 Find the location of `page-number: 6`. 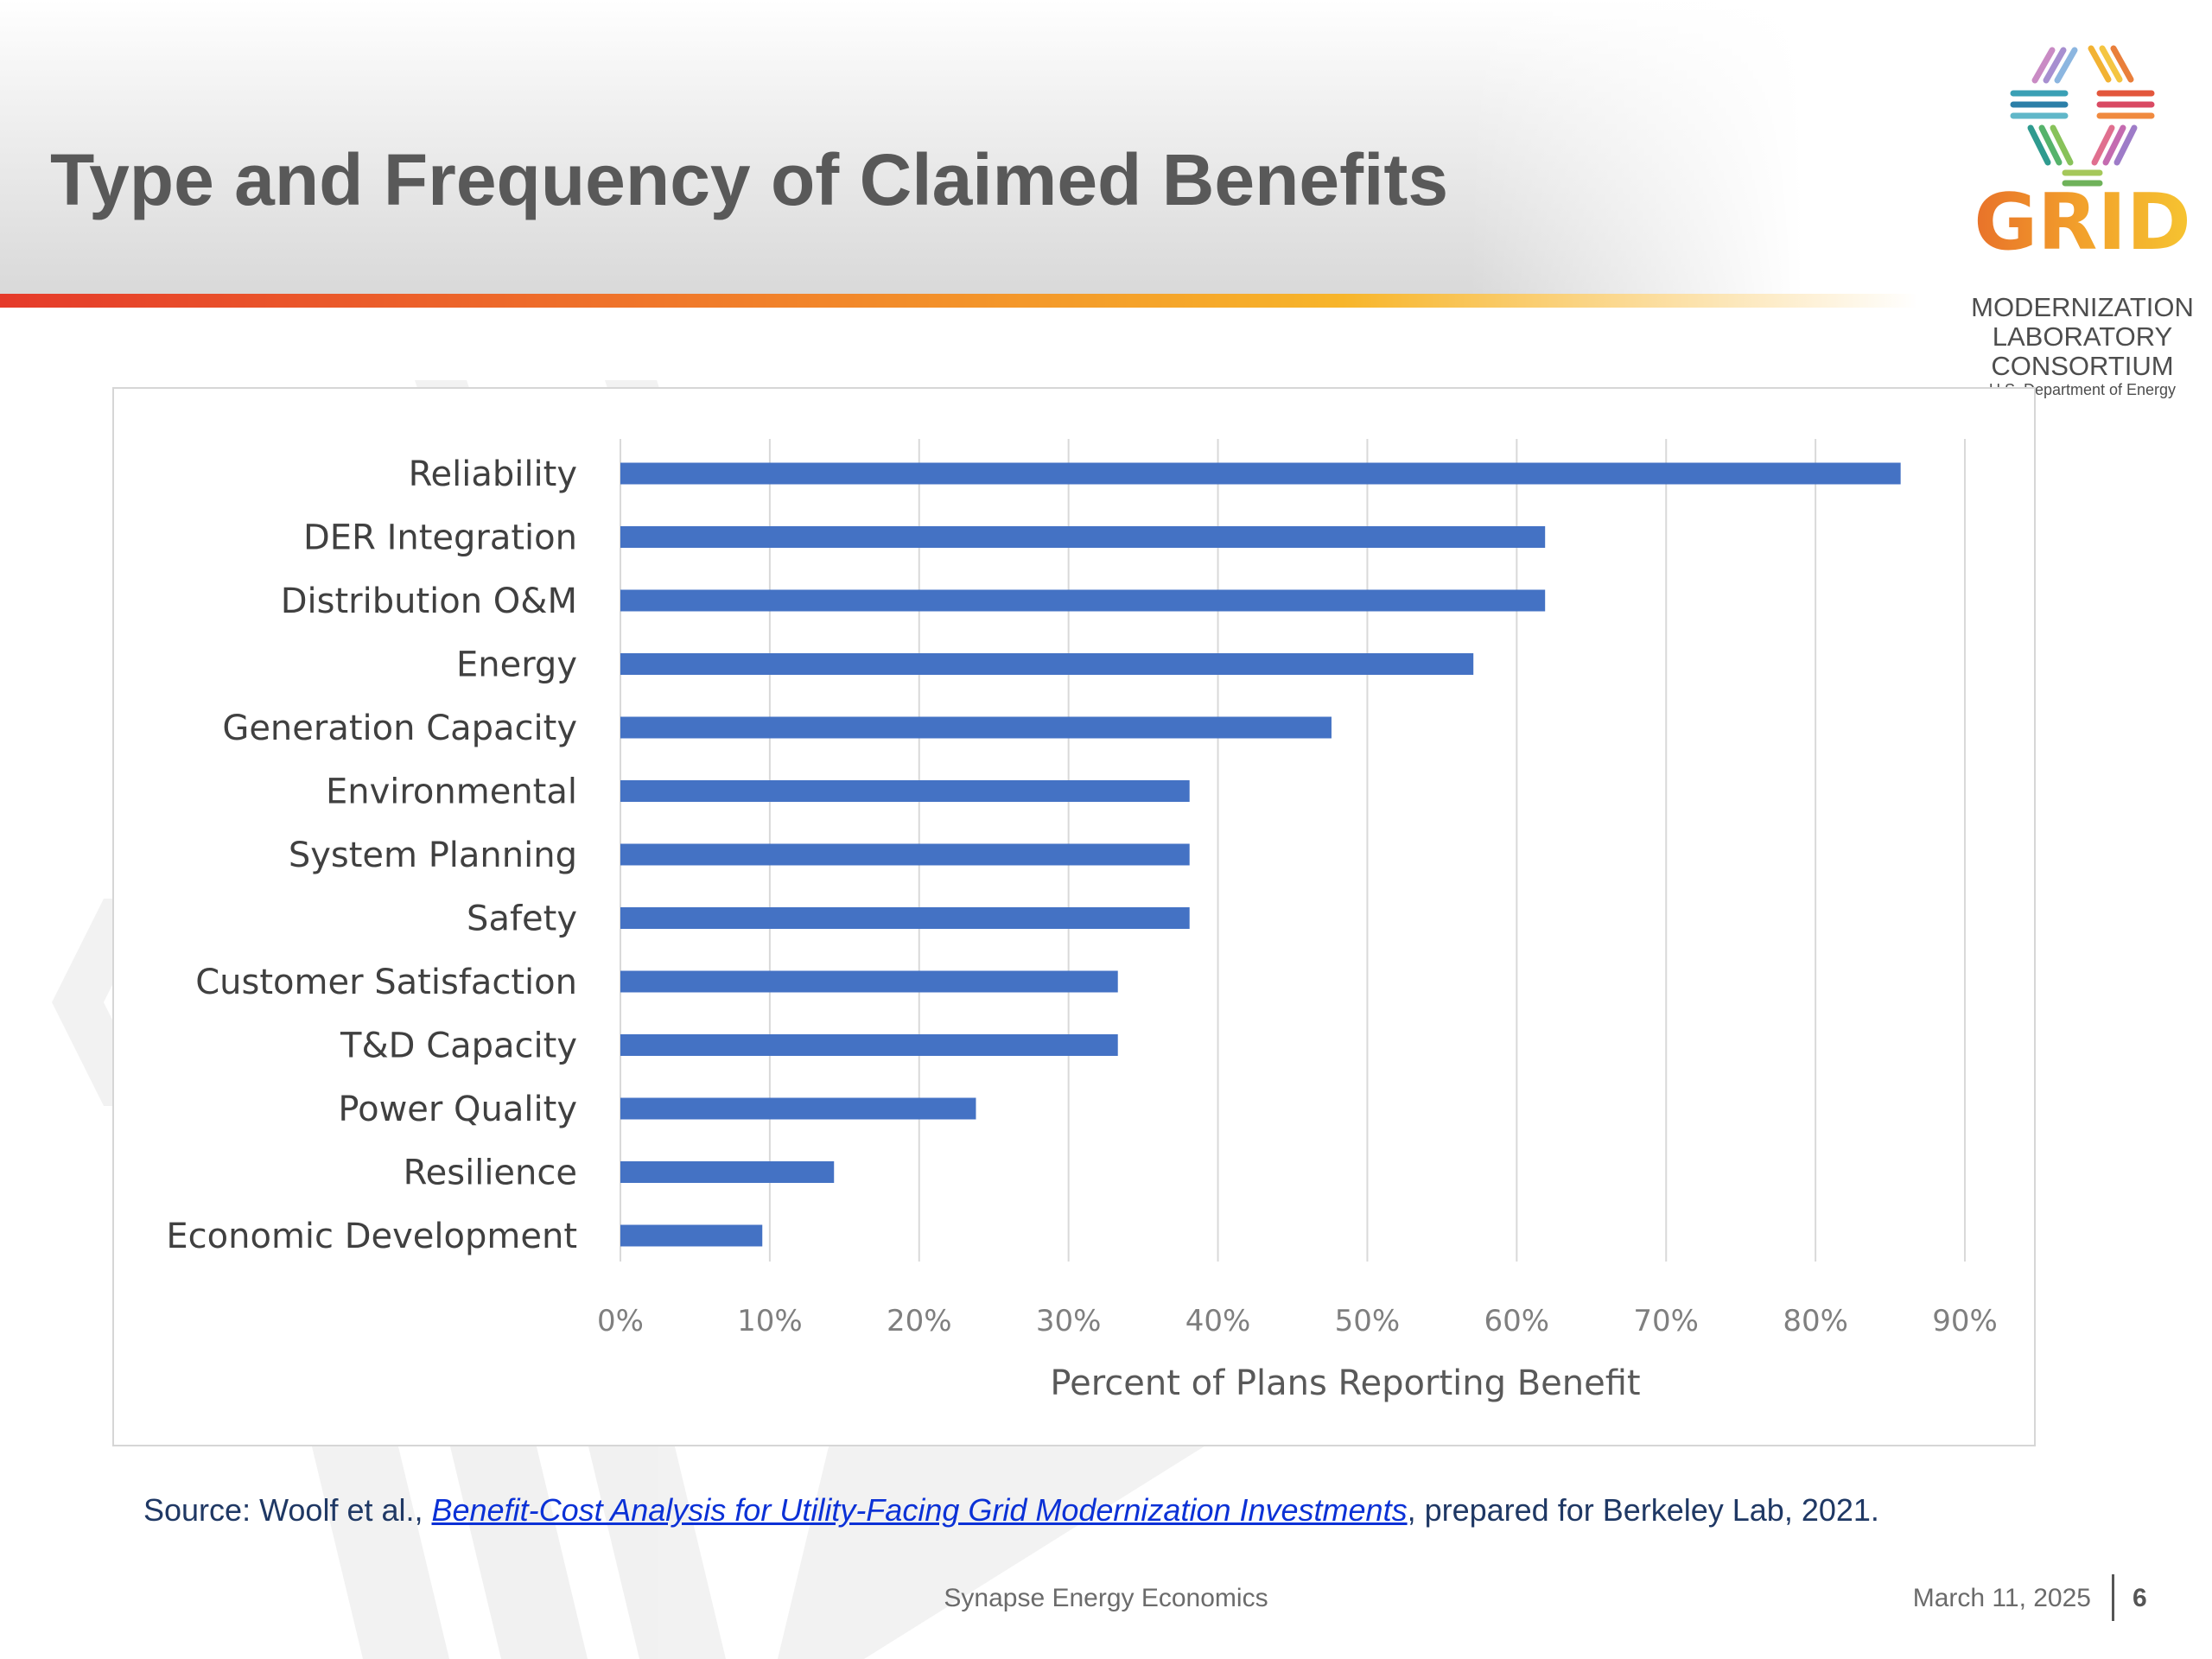

page-number: 6 is located at coordinates (2140, 1598).